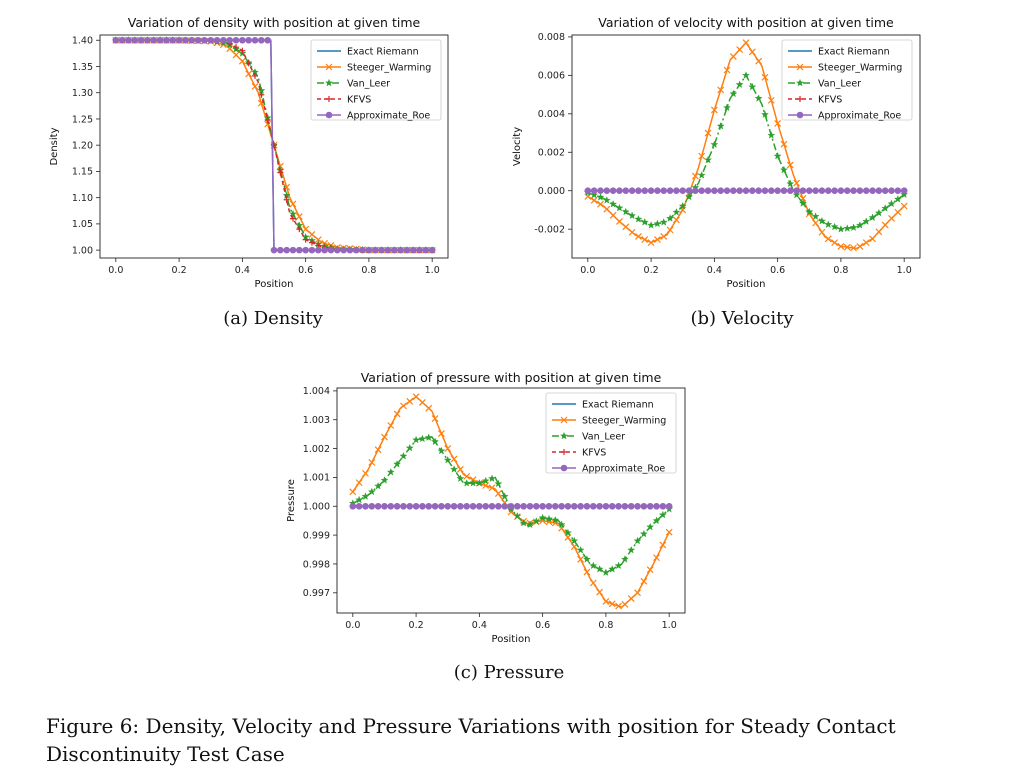  What do you see at coordinates (551, 37) in the screenshot?
I see `y-tick-label: 0.008` at bounding box center [551, 37].